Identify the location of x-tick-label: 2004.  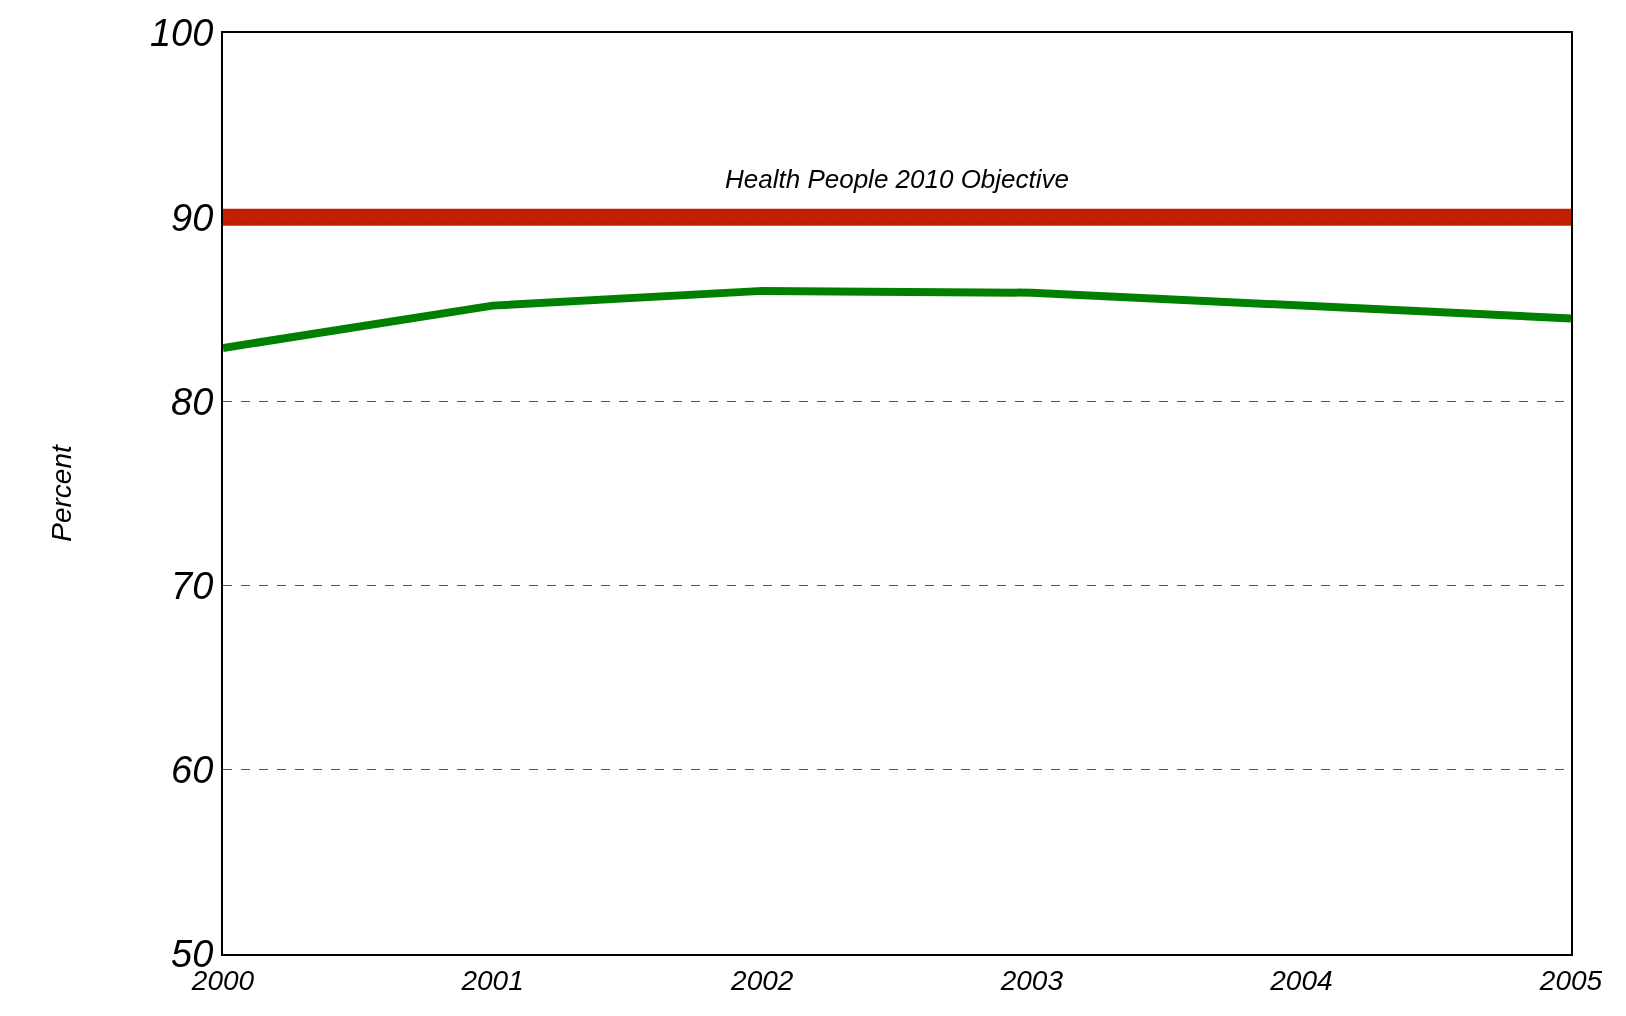
(1301, 980).